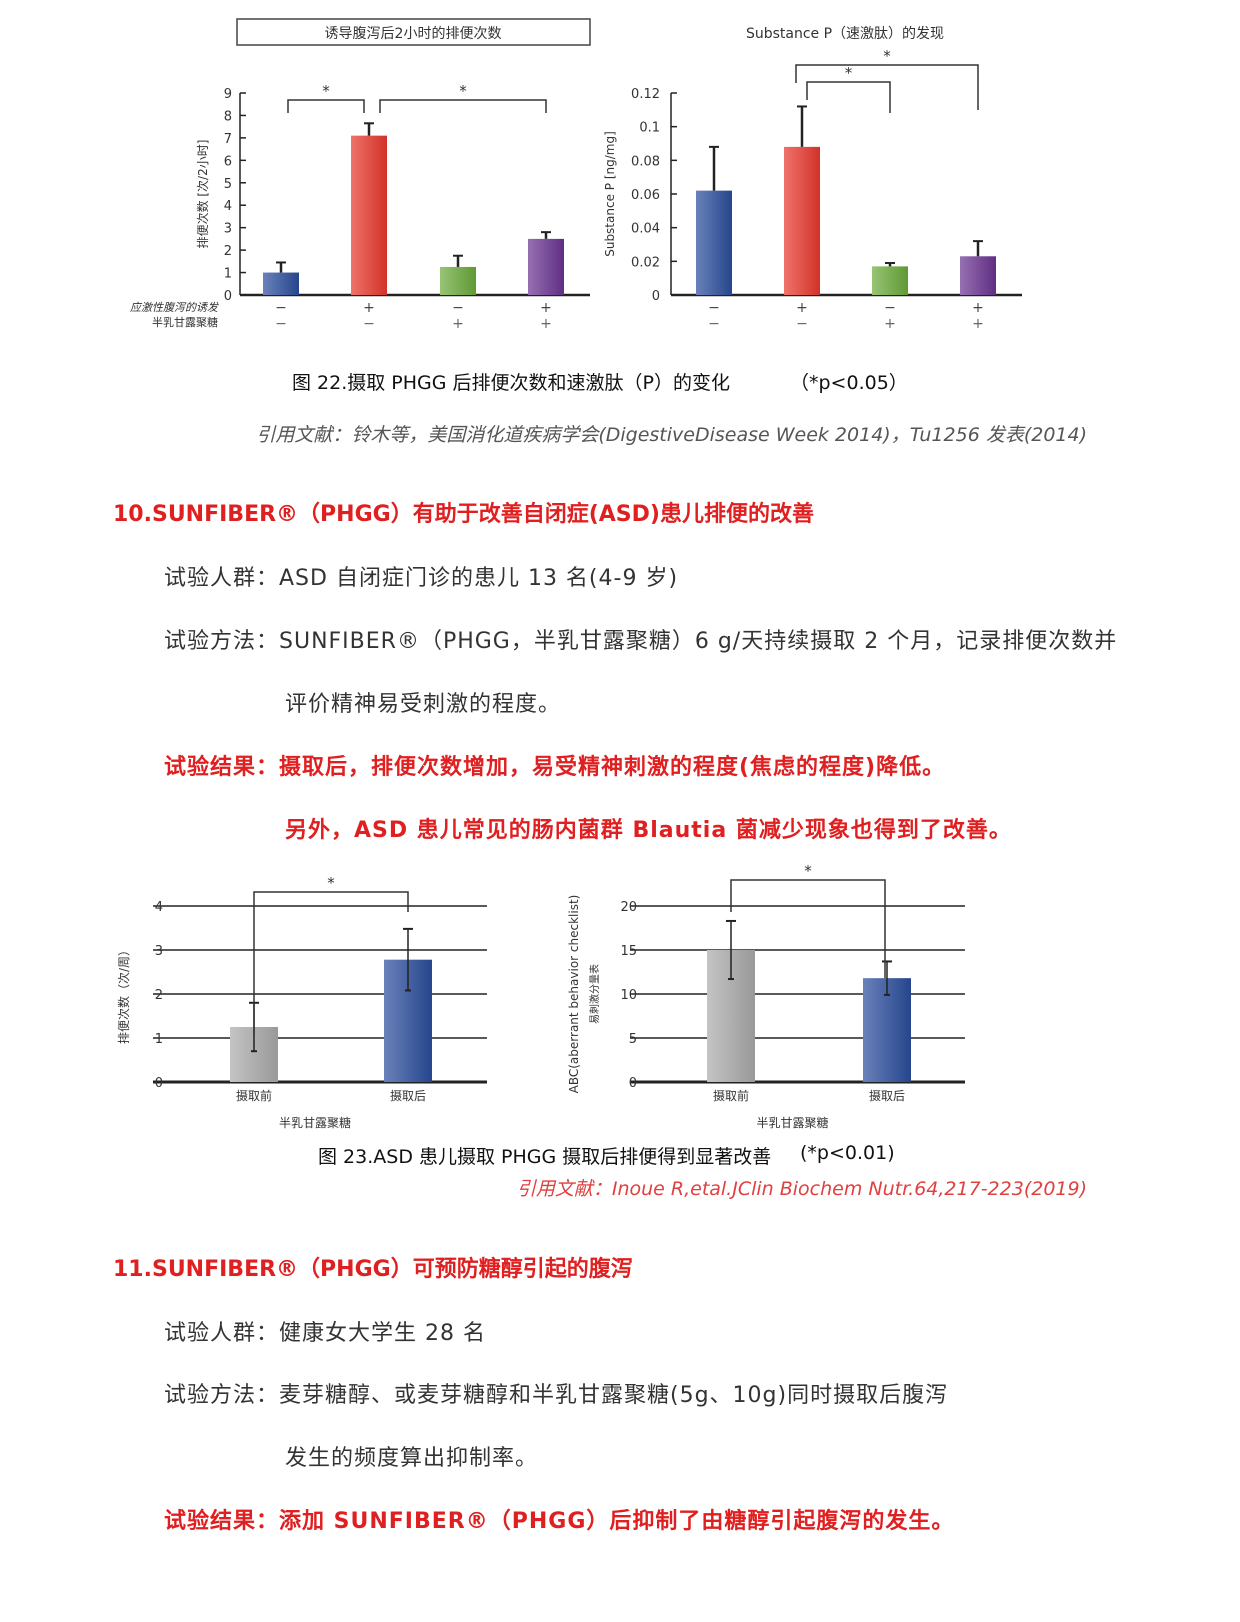  Describe the element at coordinates (645, 229) in the screenshot. I see `y-tick-label: 0.04` at that location.